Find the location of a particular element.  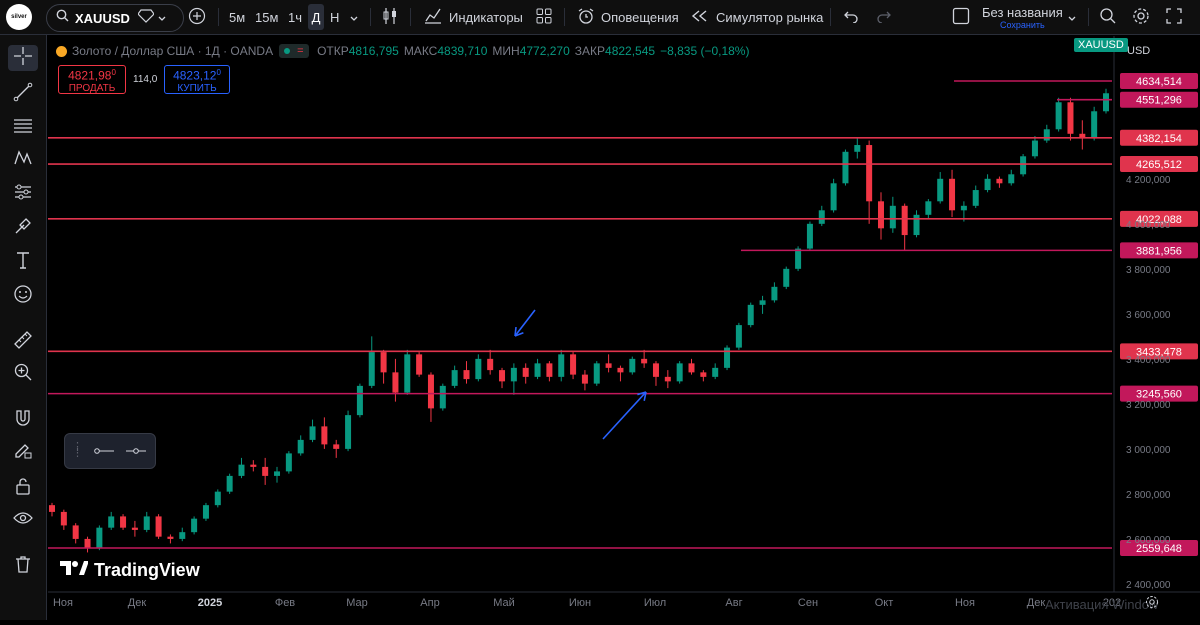

spread-value: 114,0 is located at coordinates (145, 79).